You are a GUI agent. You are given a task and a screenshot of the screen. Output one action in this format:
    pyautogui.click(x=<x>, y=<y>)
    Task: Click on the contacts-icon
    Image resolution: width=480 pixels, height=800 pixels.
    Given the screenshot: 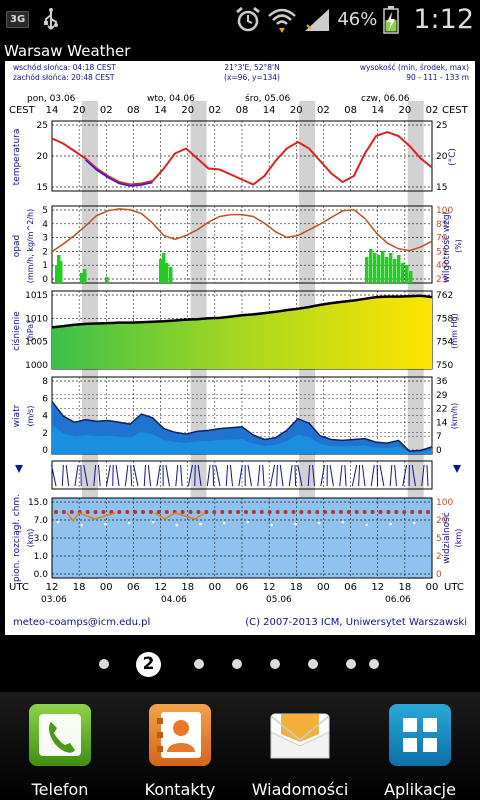 What is the action you would take?
    pyautogui.click(x=180, y=735)
    